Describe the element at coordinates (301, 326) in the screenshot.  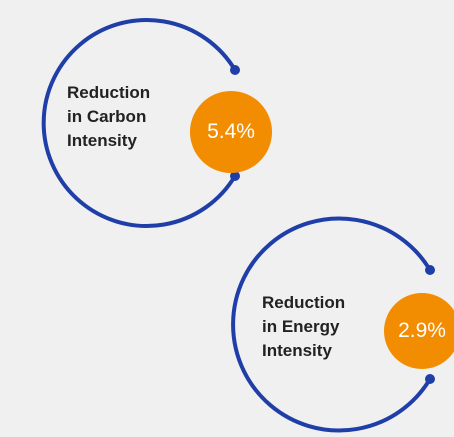
I see `label-line: in Energy` at that location.